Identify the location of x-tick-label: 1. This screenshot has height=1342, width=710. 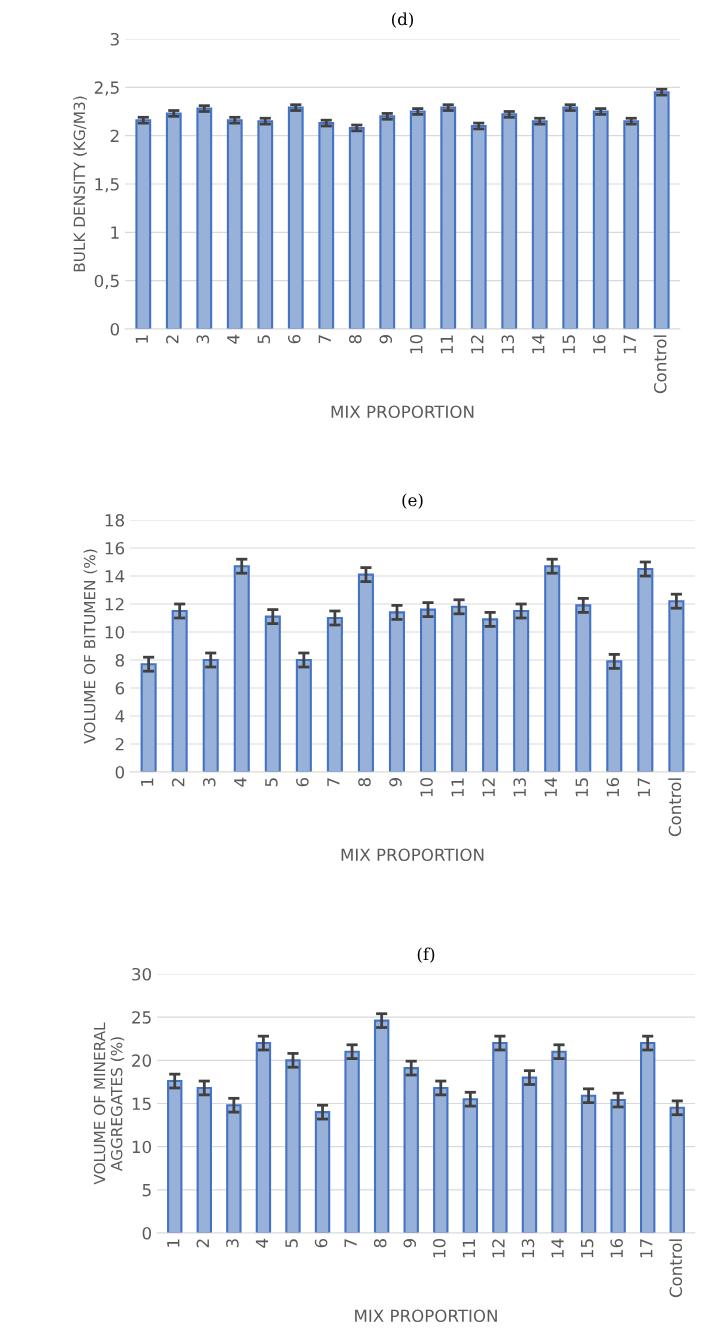
(173, 1243).